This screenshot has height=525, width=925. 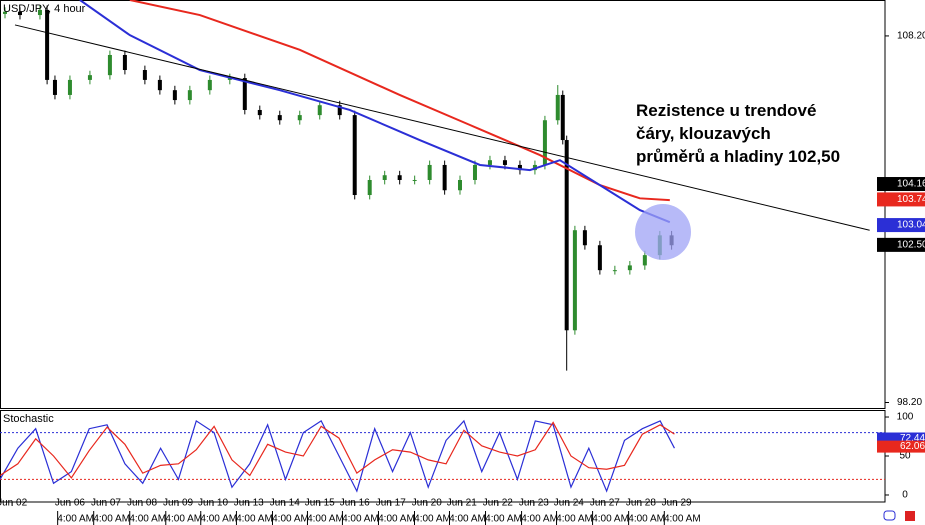 What do you see at coordinates (391, 503) in the screenshot?
I see `x-tick-label: Jun 17` at bounding box center [391, 503].